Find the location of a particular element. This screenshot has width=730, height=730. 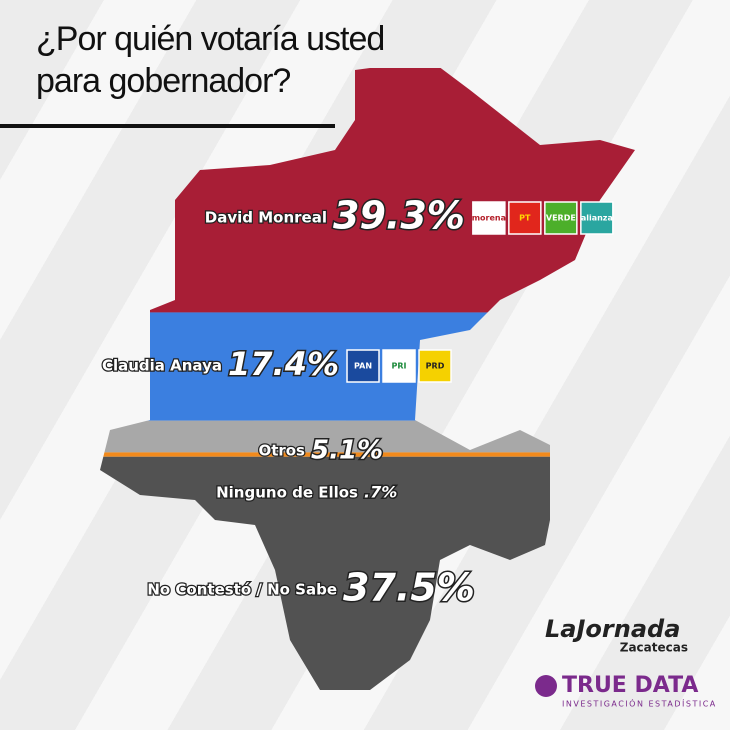

band is located at coordinates (367, 454).